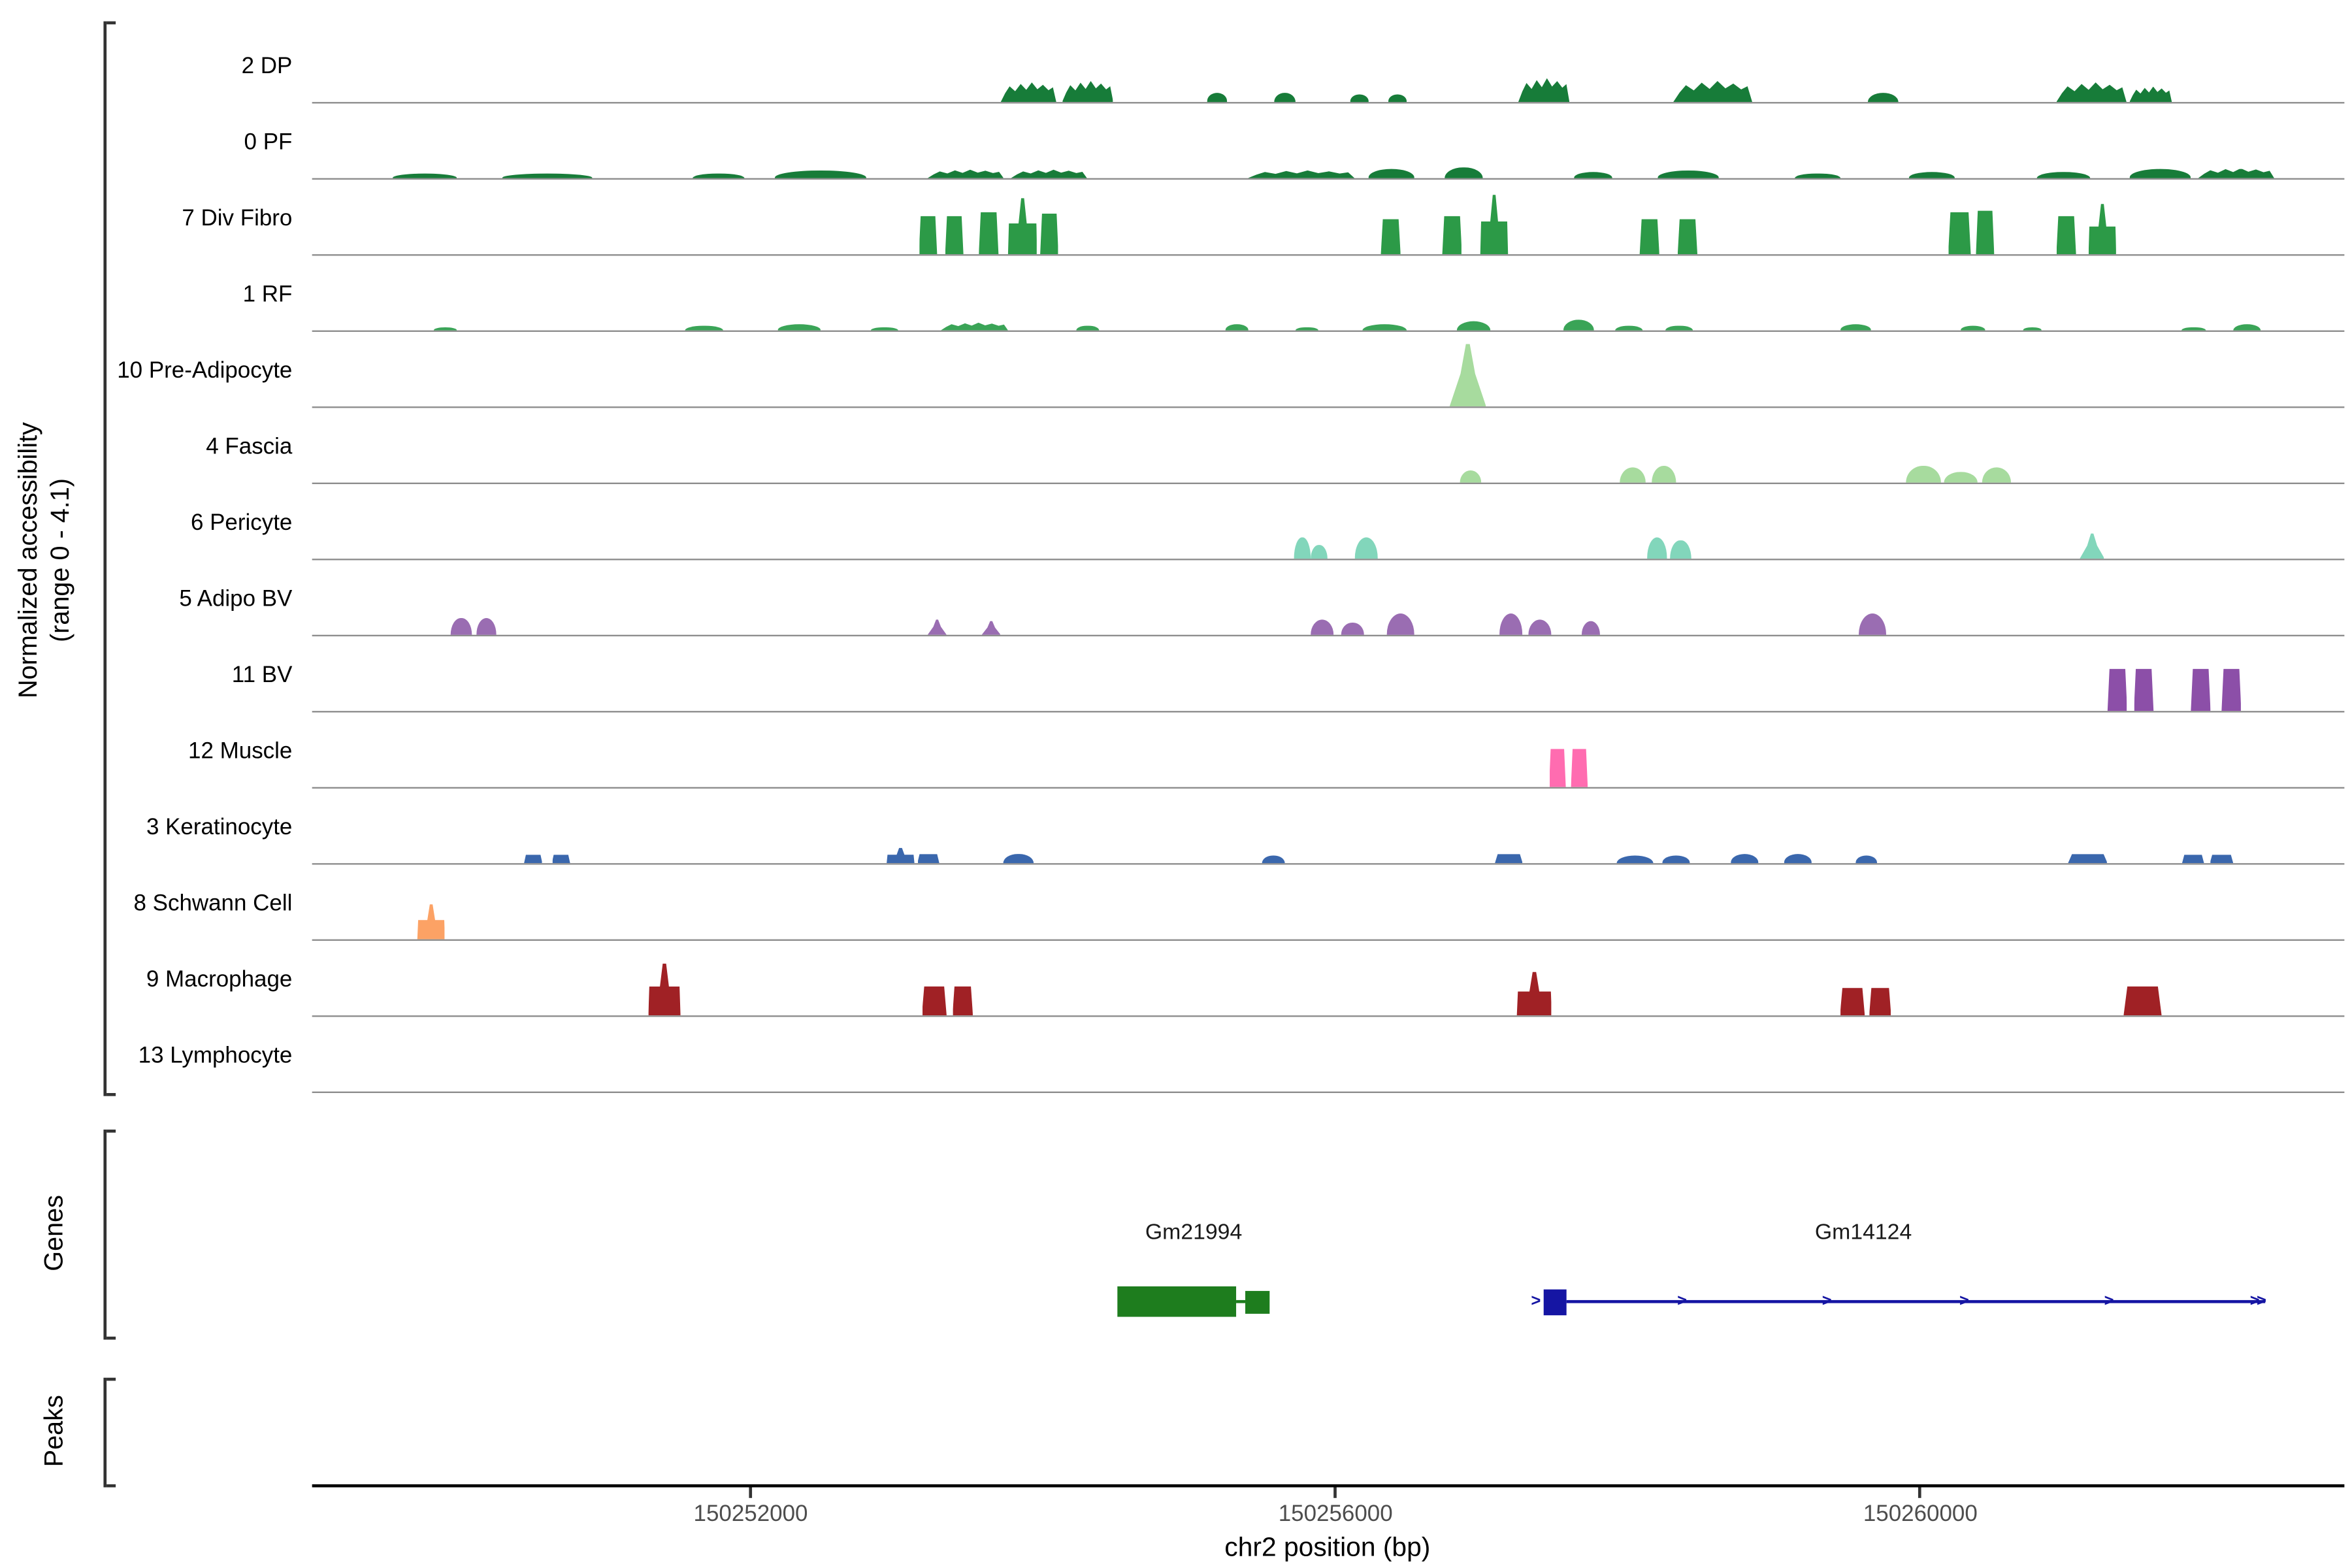 This screenshot has width=2352, height=1568. Describe the element at coordinates (1176, 750) in the screenshot. I see `track-12-muscle: 12 Muscle` at that location.